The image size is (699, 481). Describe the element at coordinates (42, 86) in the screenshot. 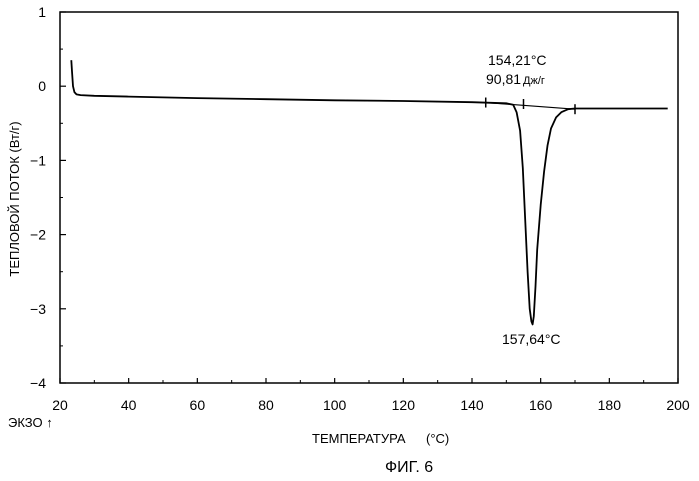

I see `y-tick-label: 0` at that location.